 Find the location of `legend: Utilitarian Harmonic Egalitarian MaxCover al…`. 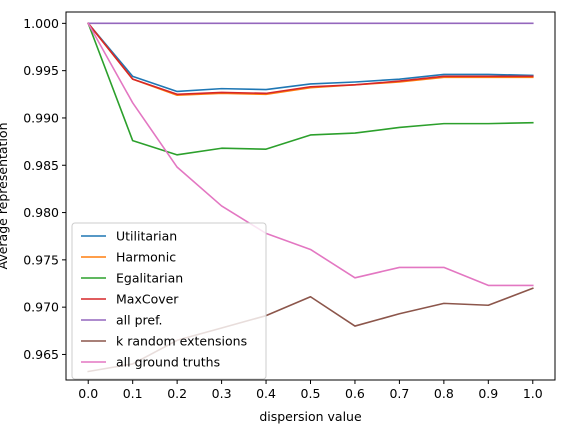

legend: Utilitarian Harmonic Egalitarian MaxCover al… is located at coordinates (169, 301).